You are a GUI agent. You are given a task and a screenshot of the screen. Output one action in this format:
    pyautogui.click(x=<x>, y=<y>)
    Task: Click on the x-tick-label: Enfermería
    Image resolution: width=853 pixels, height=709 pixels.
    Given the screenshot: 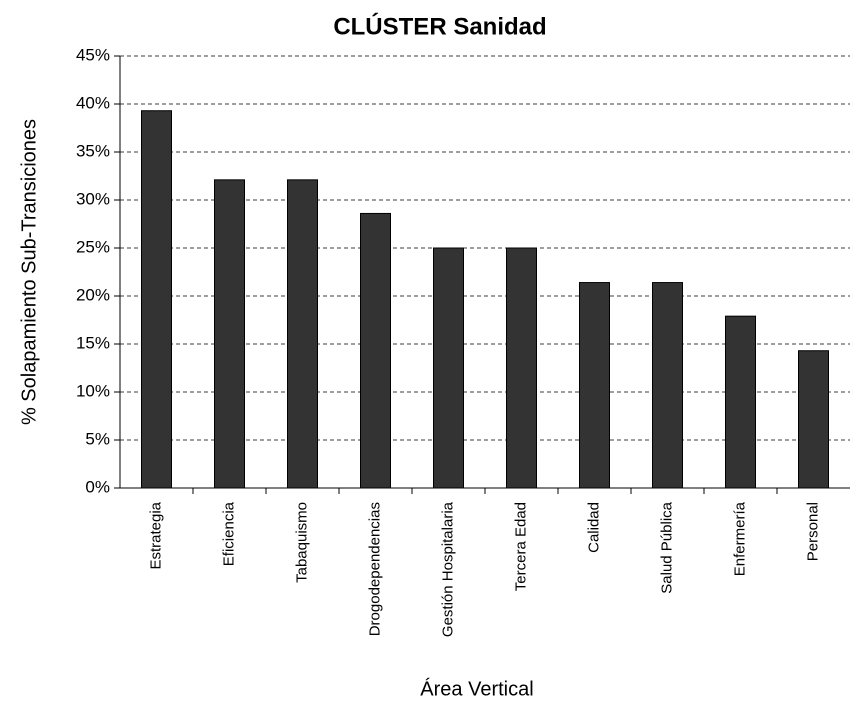 What is the action you would take?
    pyautogui.click(x=739, y=538)
    